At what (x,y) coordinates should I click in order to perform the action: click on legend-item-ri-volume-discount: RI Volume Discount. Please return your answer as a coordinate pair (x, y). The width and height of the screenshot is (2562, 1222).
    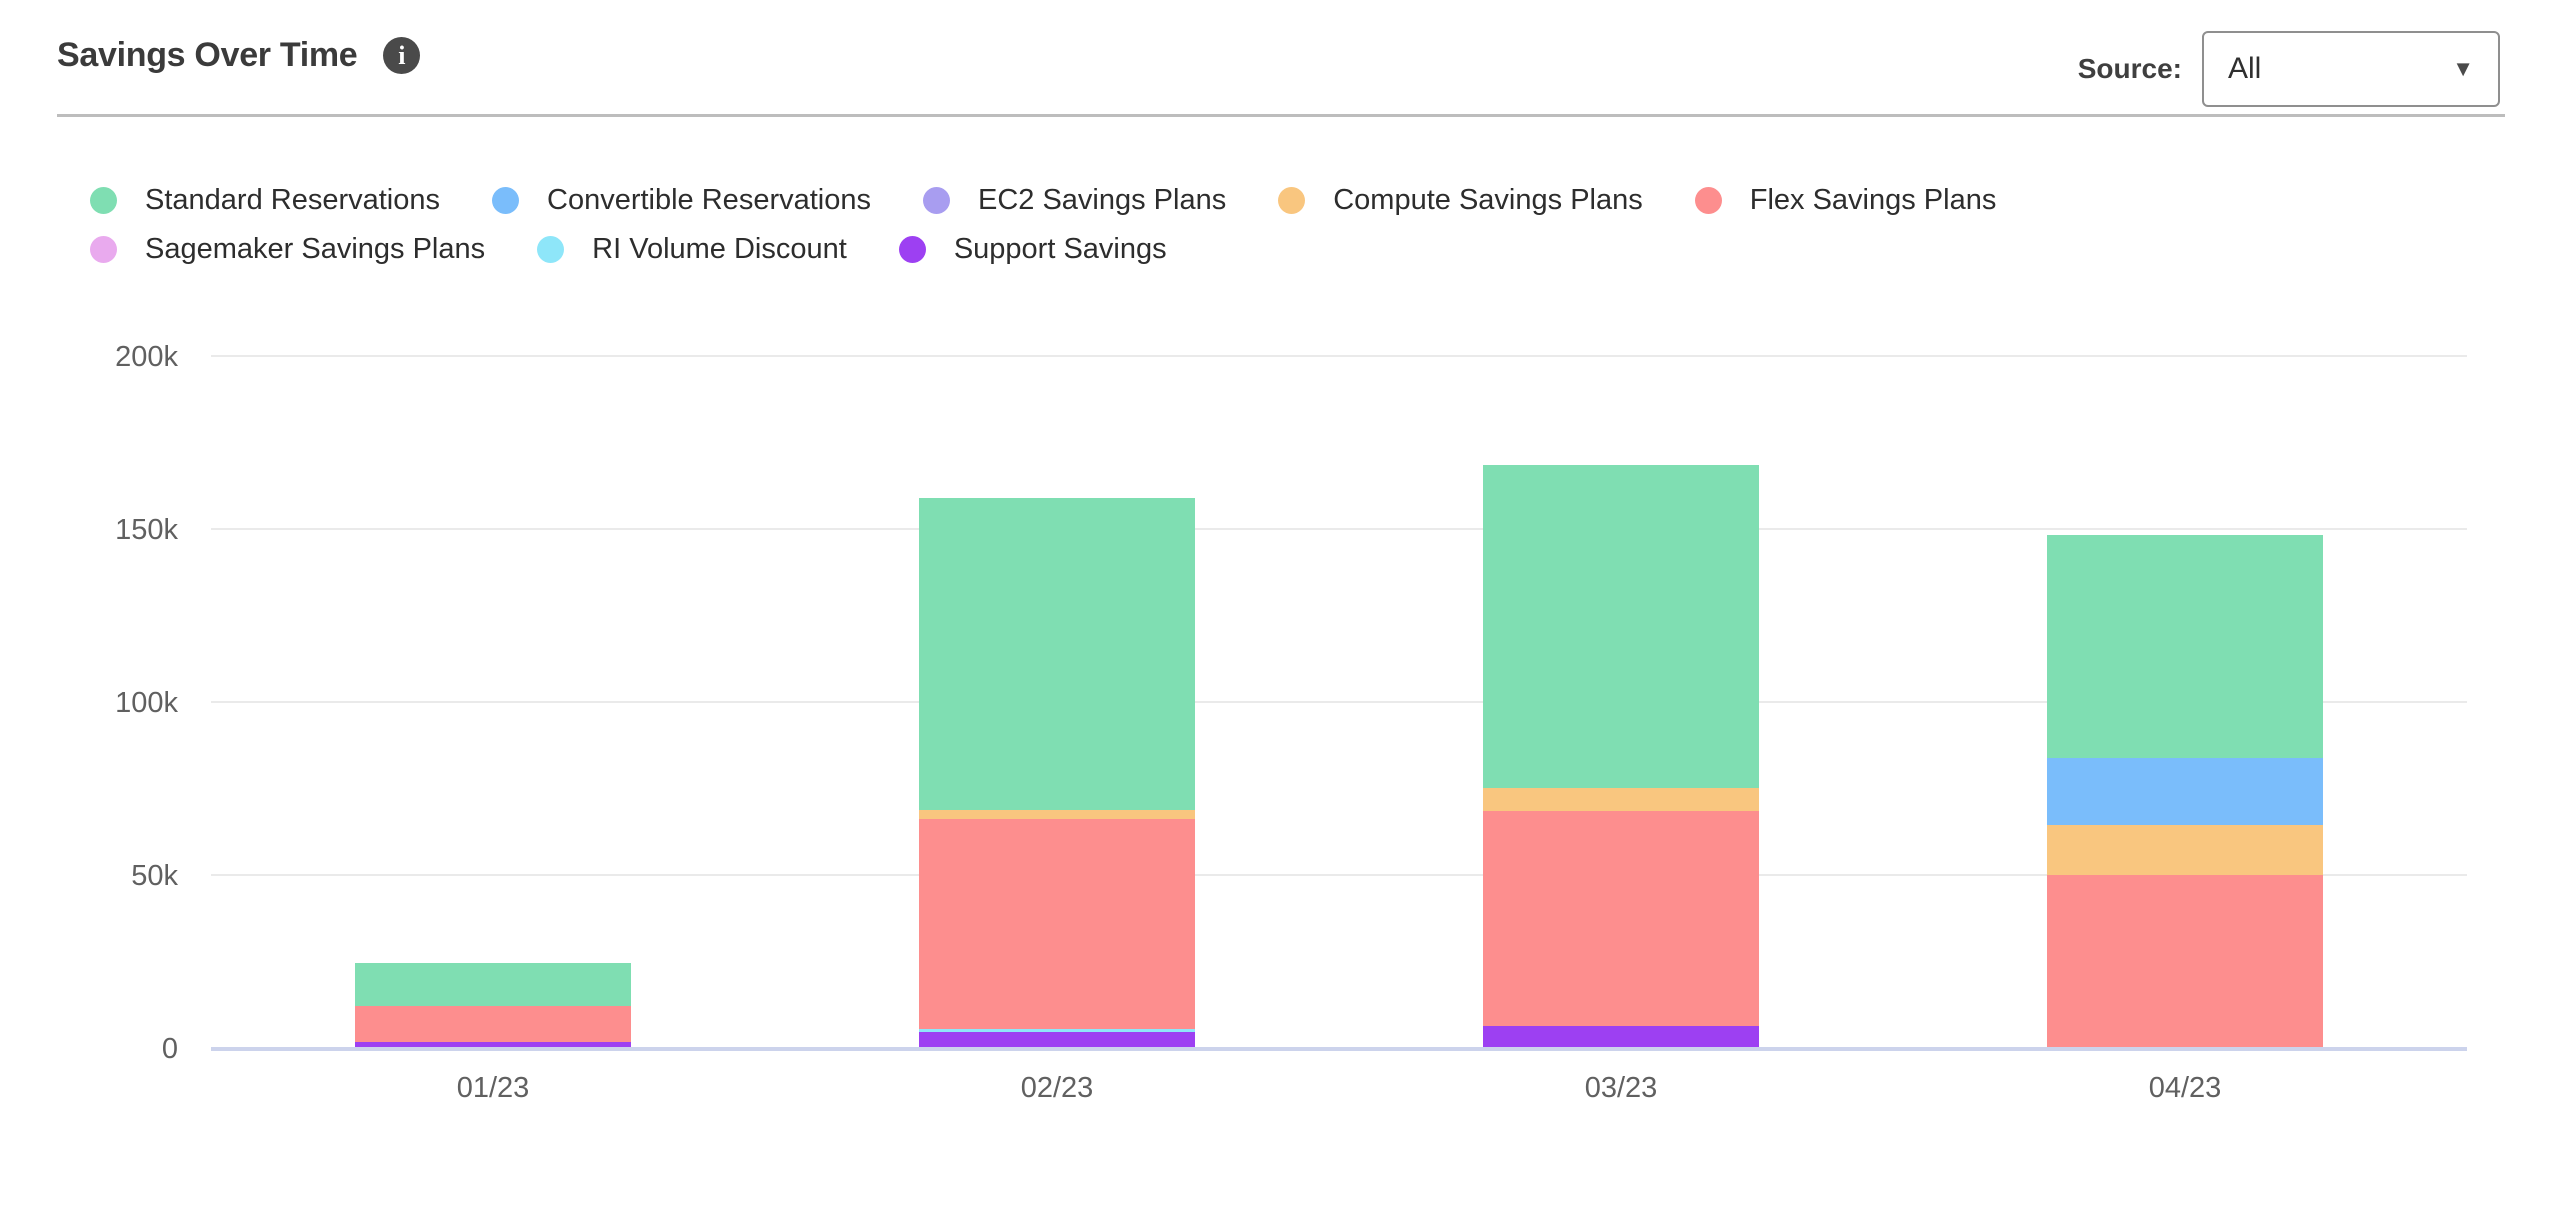
    Looking at the image, I should click on (692, 249).